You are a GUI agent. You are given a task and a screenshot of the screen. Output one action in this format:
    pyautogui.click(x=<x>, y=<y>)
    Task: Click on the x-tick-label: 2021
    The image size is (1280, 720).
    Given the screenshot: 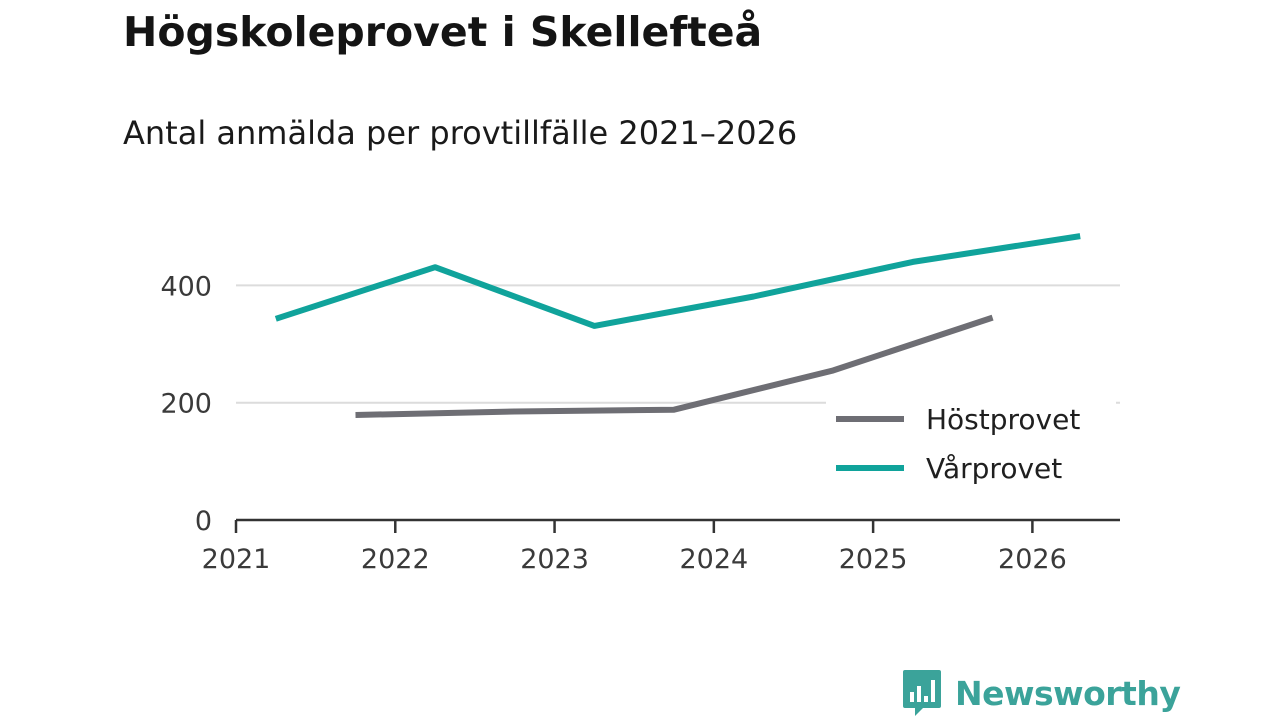 What is the action you would take?
    pyautogui.click(x=236, y=559)
    